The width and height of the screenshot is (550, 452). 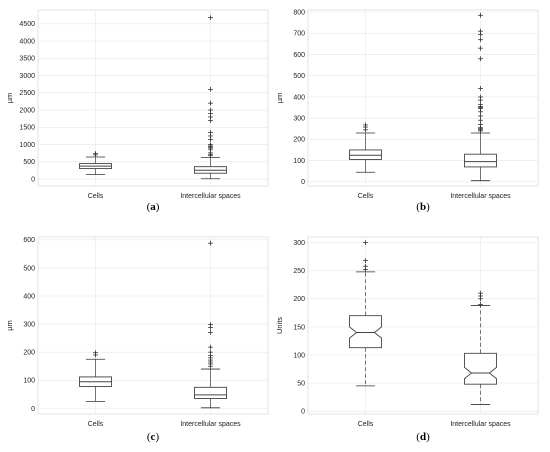 What do you see at coordinates (423, 207) in the screenshot?
I see `panel-label: (b)` at bounding box center [423, 207].